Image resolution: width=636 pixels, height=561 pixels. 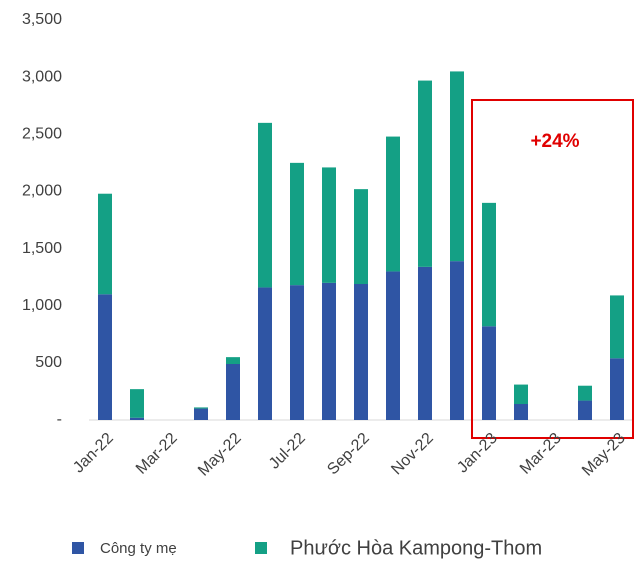 I want to click on x-tick-label: Mar-22, so click(x=157, y=454).